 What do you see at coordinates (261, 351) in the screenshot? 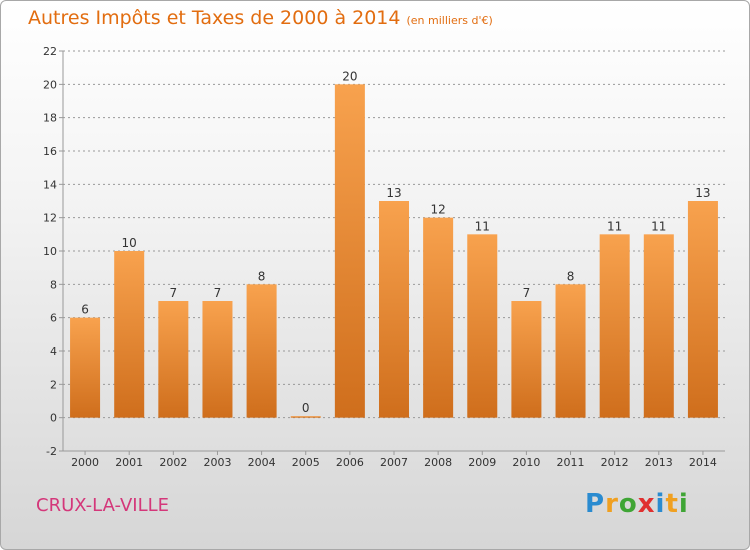
I see `bar-2004` at bounding box center [261, 351].